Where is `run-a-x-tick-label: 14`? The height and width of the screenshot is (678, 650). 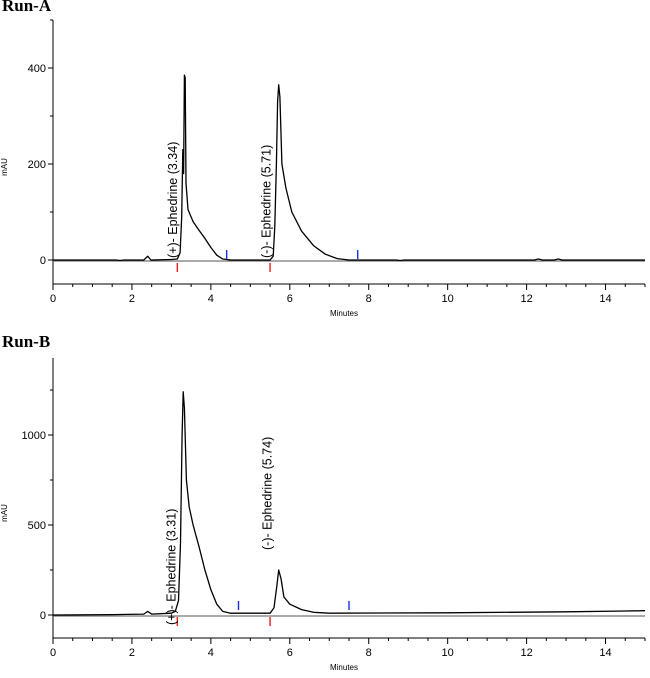
run-a-x-tick-label: 14 is located at coordinates (605, 299).